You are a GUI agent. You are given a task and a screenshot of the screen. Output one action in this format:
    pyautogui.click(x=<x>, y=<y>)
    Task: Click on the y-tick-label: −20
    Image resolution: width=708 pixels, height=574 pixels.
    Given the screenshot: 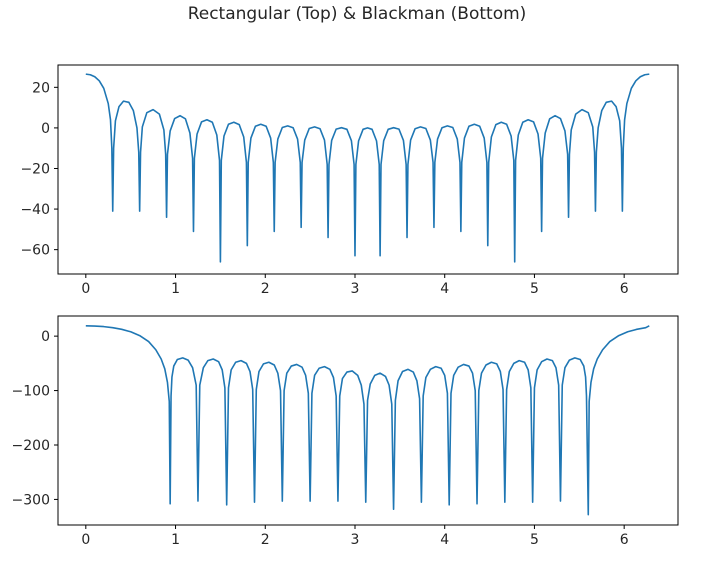 What is the action you would take?
    pyautogui.click(x=35, y=169)
    